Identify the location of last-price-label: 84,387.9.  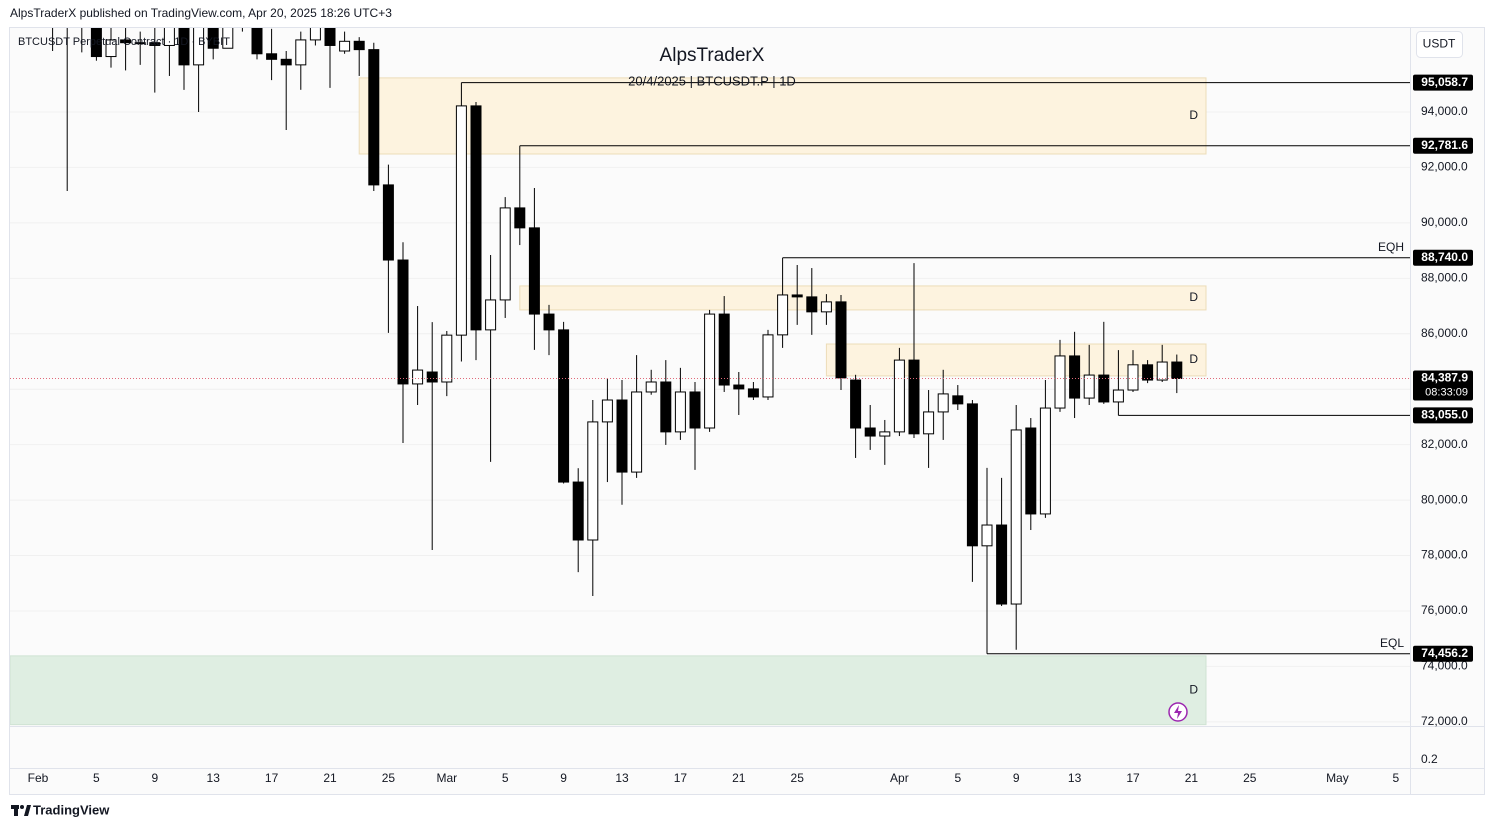
(1444, 378).